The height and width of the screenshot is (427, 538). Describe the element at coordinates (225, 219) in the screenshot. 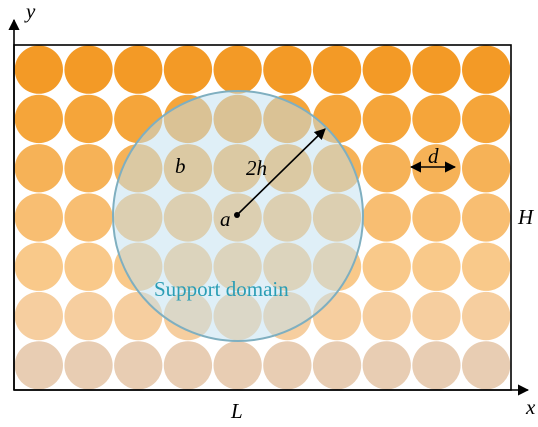

I see `particle-a-label: a` at that location.